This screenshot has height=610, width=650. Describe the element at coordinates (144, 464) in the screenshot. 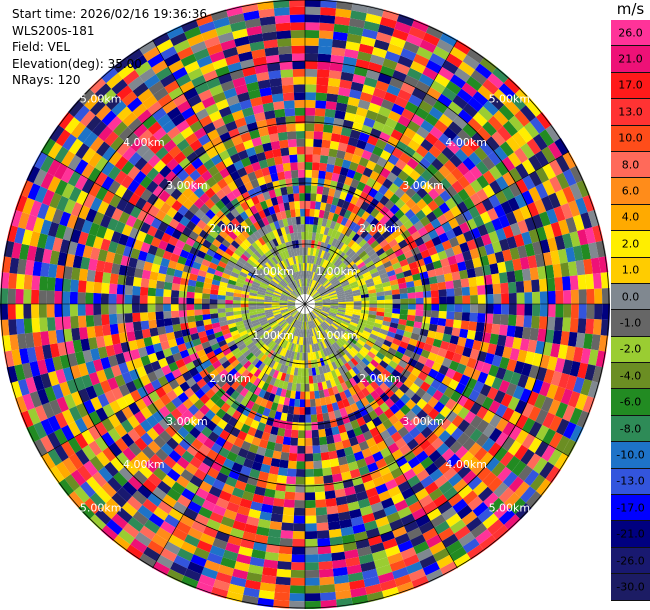

I see `range-label: 4.00km` at that location.